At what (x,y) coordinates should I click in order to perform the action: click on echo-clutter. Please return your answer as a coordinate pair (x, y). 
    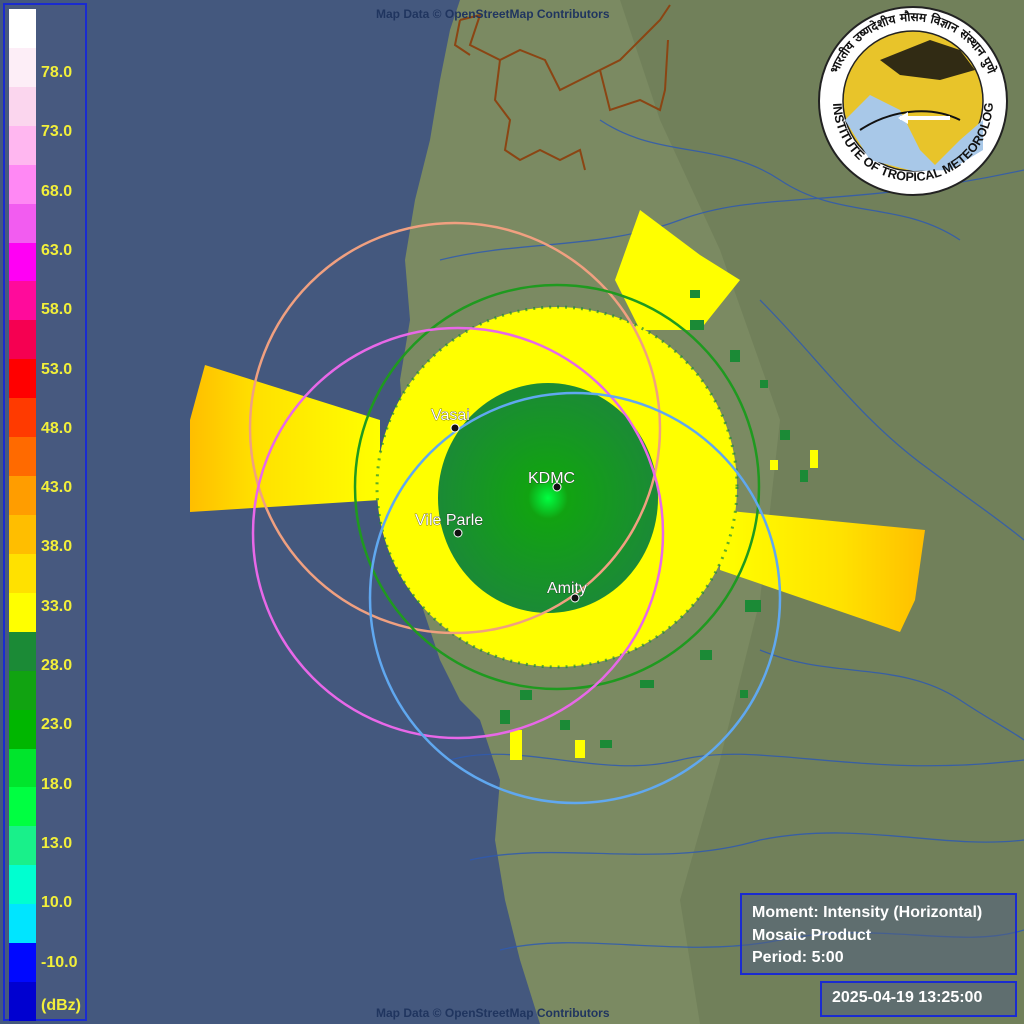
    Looking at the image, I should click on (654, 519).